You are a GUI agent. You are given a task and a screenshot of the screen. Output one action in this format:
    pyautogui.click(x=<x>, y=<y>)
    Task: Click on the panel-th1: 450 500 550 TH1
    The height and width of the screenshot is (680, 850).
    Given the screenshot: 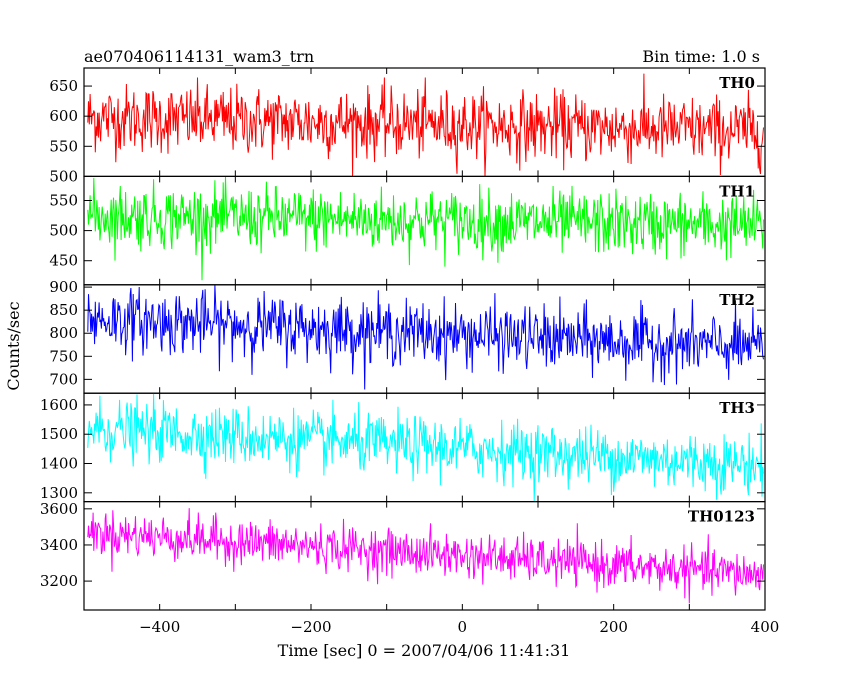 What is the action you would take?
    pyautogui.click(x=407, y=230)
    